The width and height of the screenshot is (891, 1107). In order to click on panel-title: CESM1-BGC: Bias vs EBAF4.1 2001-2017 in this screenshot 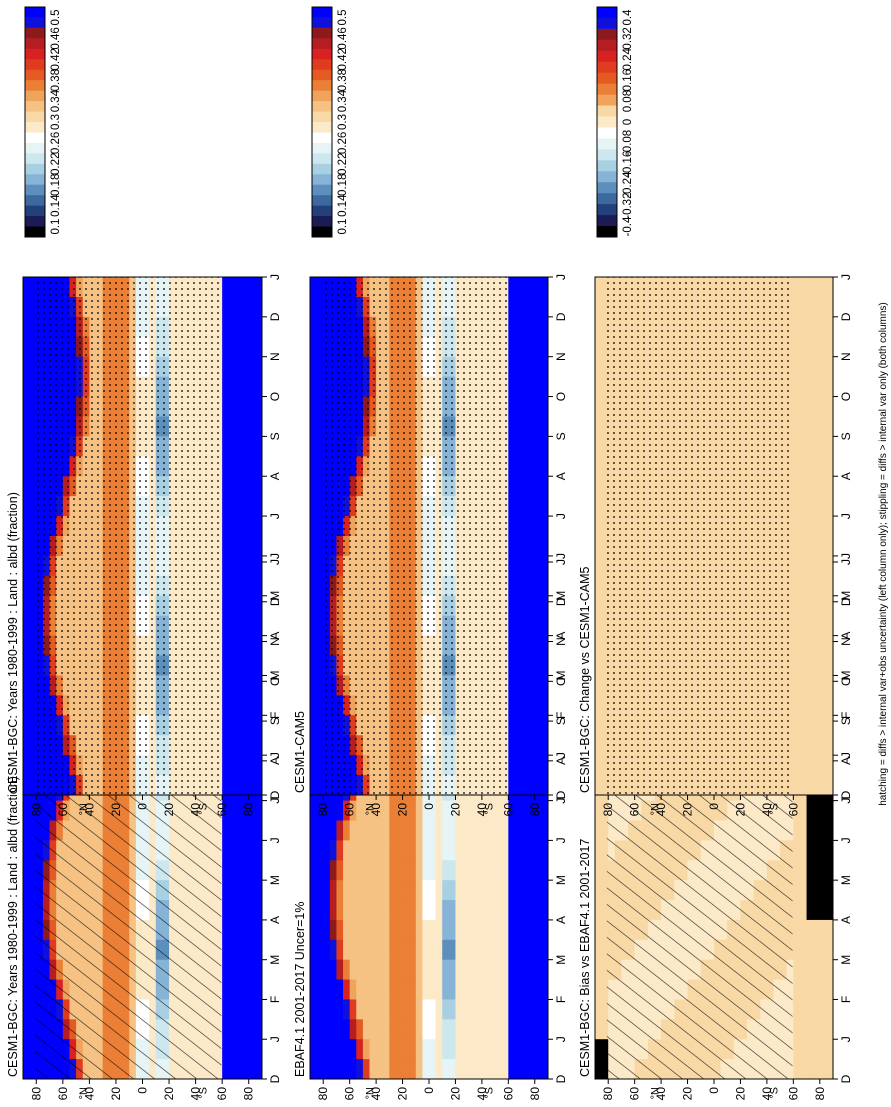, I will do `click(585, 958)`.